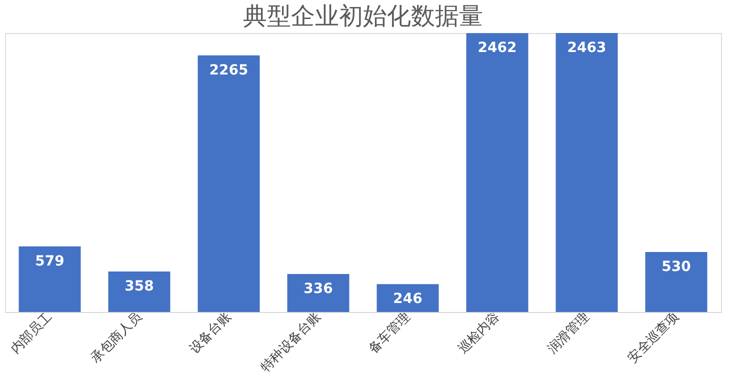 The height and width of the screenshot is (390, 736). I want to click on chart-title: 典型企业初始化数据量, so click(363, 16).